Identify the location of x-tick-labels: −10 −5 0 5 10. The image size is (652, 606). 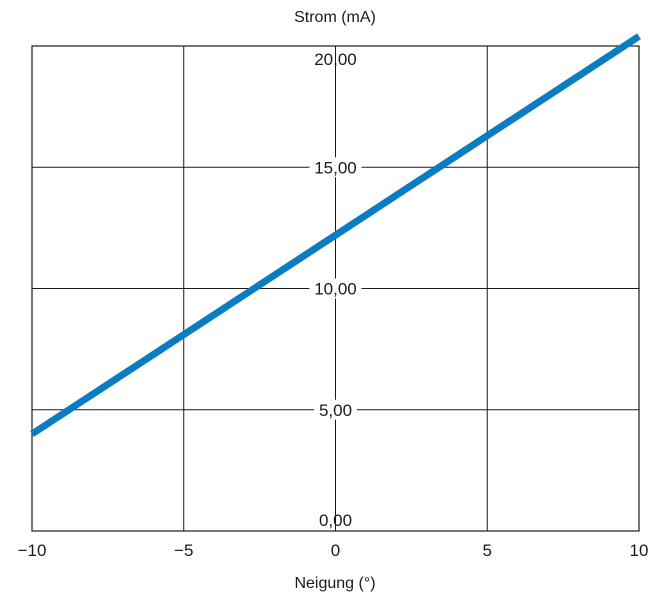
(333, 550).